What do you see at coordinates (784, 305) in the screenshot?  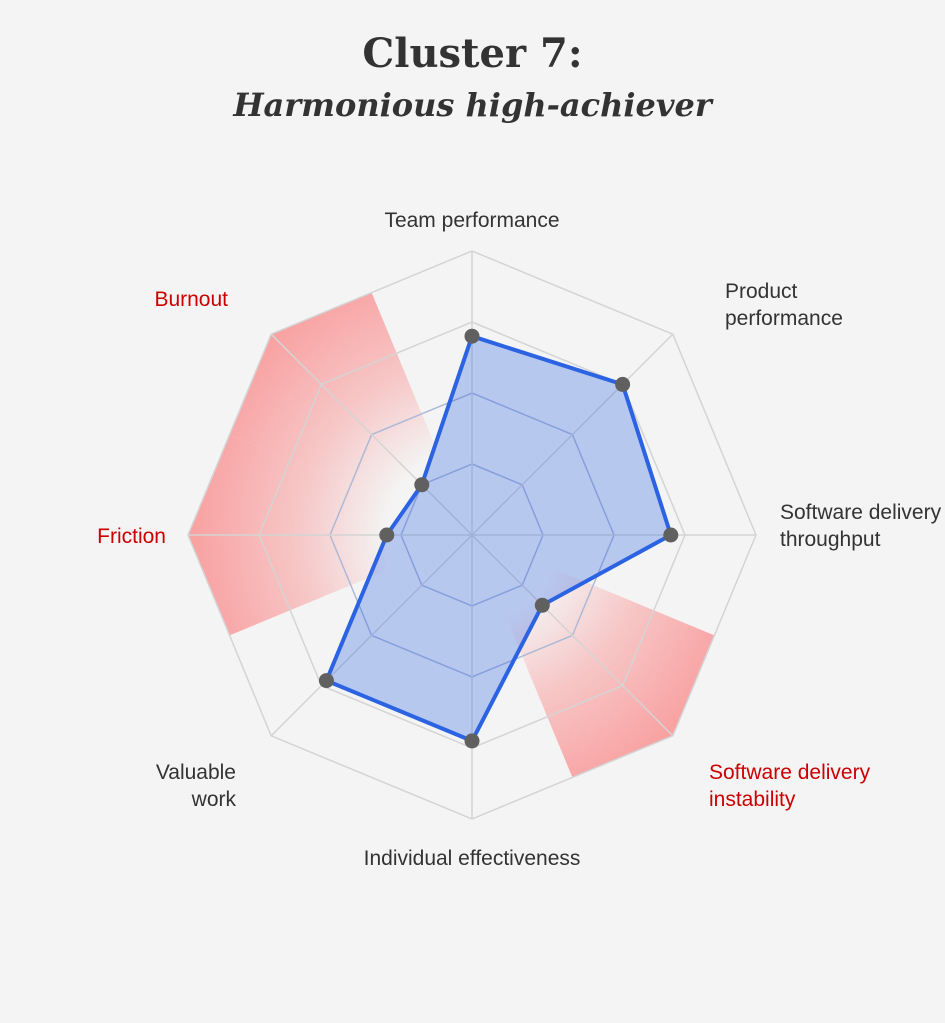 I see `axis-label: Product performance` at bounding box center [784, 305].